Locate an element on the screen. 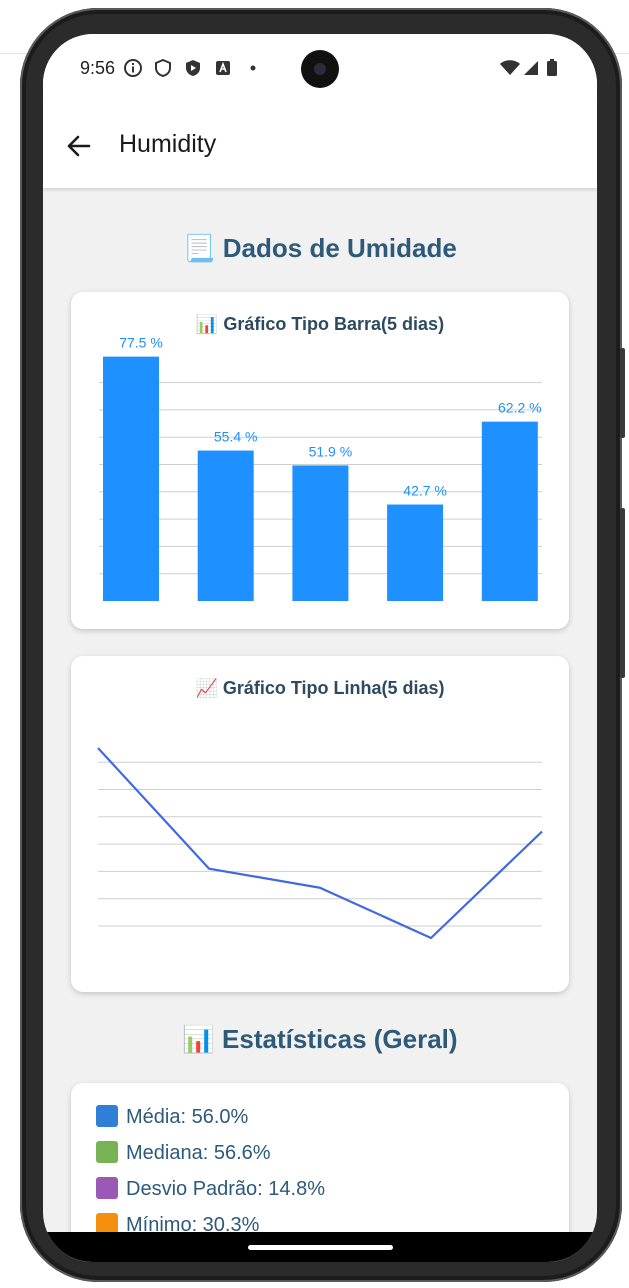 This screenshot has width=629, height=1288. stat-item: Mediana: 56.6% is located at coordinates (183, 1153).